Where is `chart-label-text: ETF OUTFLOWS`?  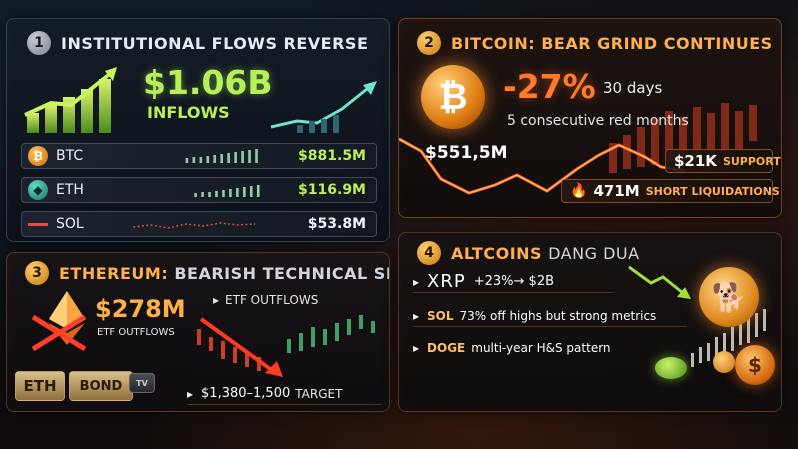 chart-label-text: ETF OUTFLOWS is located at coordinates (272, 300).